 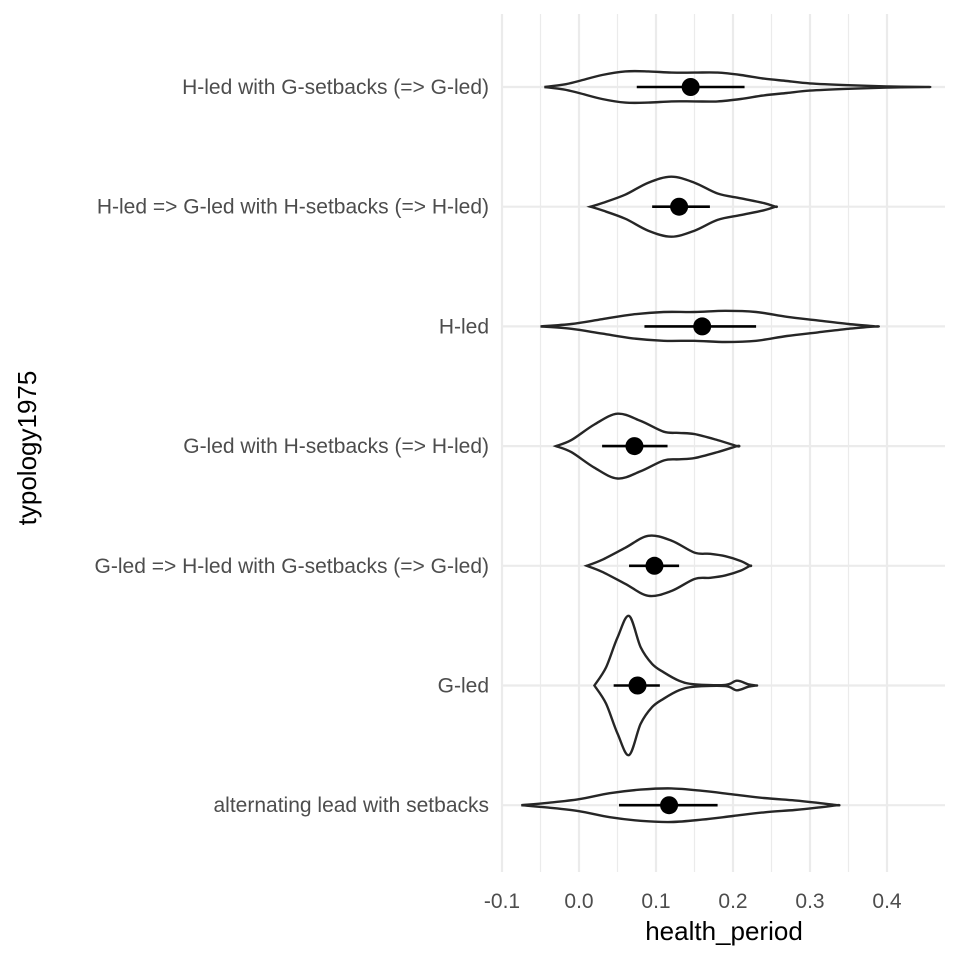 What do you see at coordinates (335, 87) in the screenshot?
I see `category-label: H-led with G-setbacks (=> G-led)` at bounding box center [335, 87].